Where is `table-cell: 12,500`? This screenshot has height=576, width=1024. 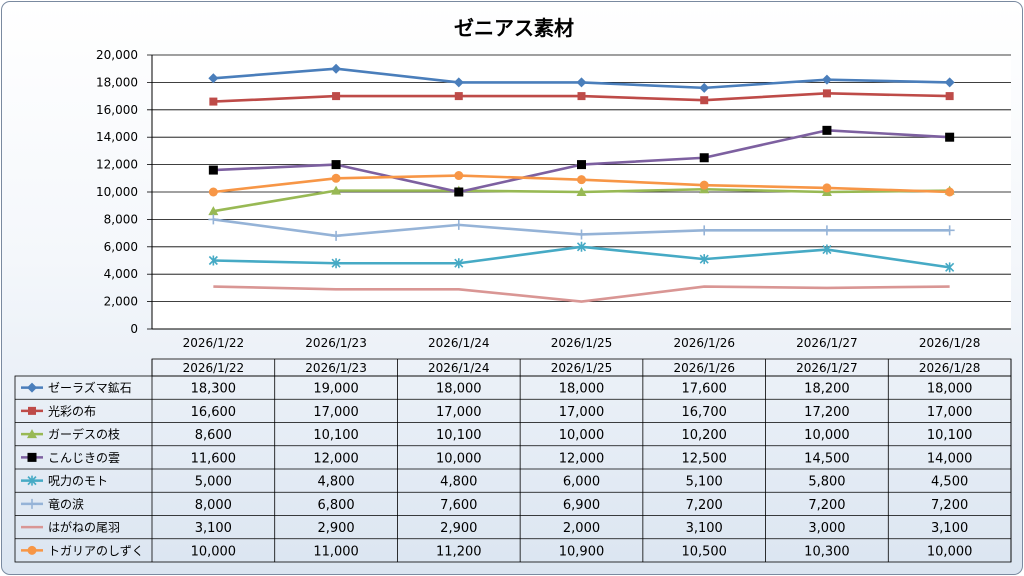
table-cell: 12,500 is located at coordinates (704, 458).